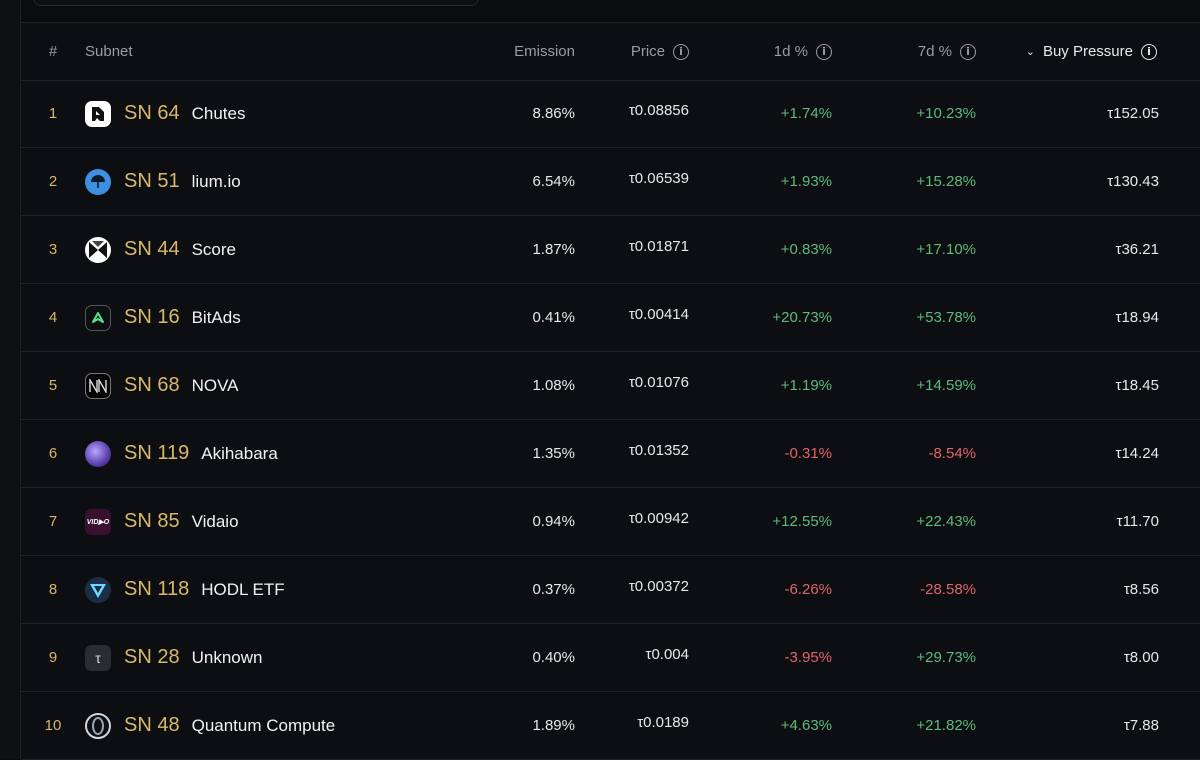 The image size is (1200, 760). I want to click on subnet-cell: SN 64 Chutes, so click(279, 113).